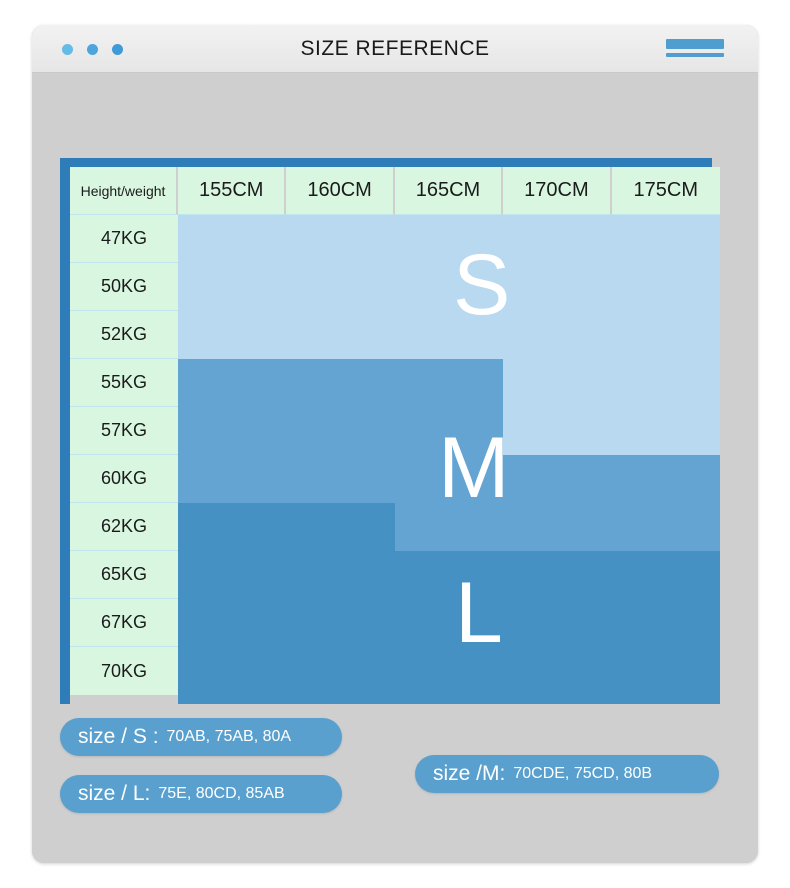 The width and height of the screenshot is (790, 888). Describe the element at coordinates (695, 55) in the screenshot. I see `hamburger-bar-bottom` at that location.